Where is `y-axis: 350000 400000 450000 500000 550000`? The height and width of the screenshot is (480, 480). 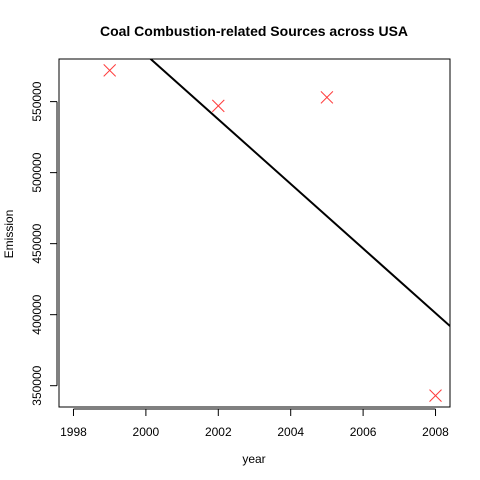 y-axis: 350000 400000 450000 500000 550000 is located at coordinates (44, 243).